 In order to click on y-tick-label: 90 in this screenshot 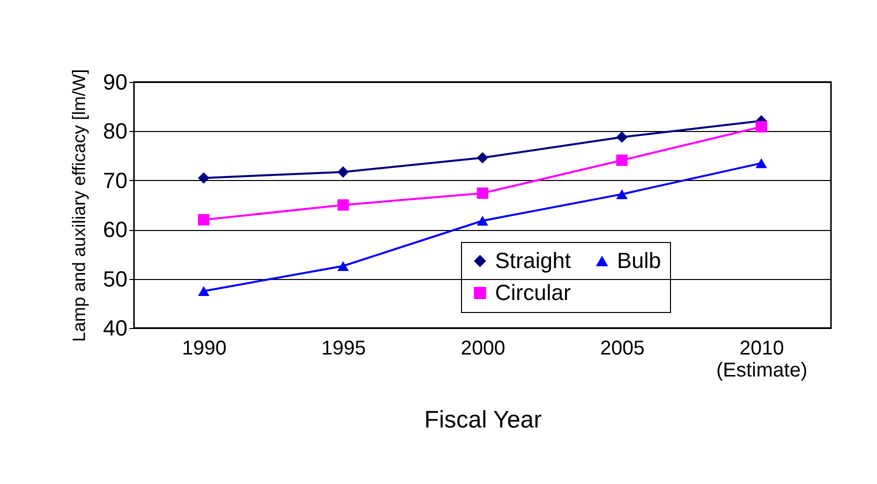, I will do `click(115, 82)`.